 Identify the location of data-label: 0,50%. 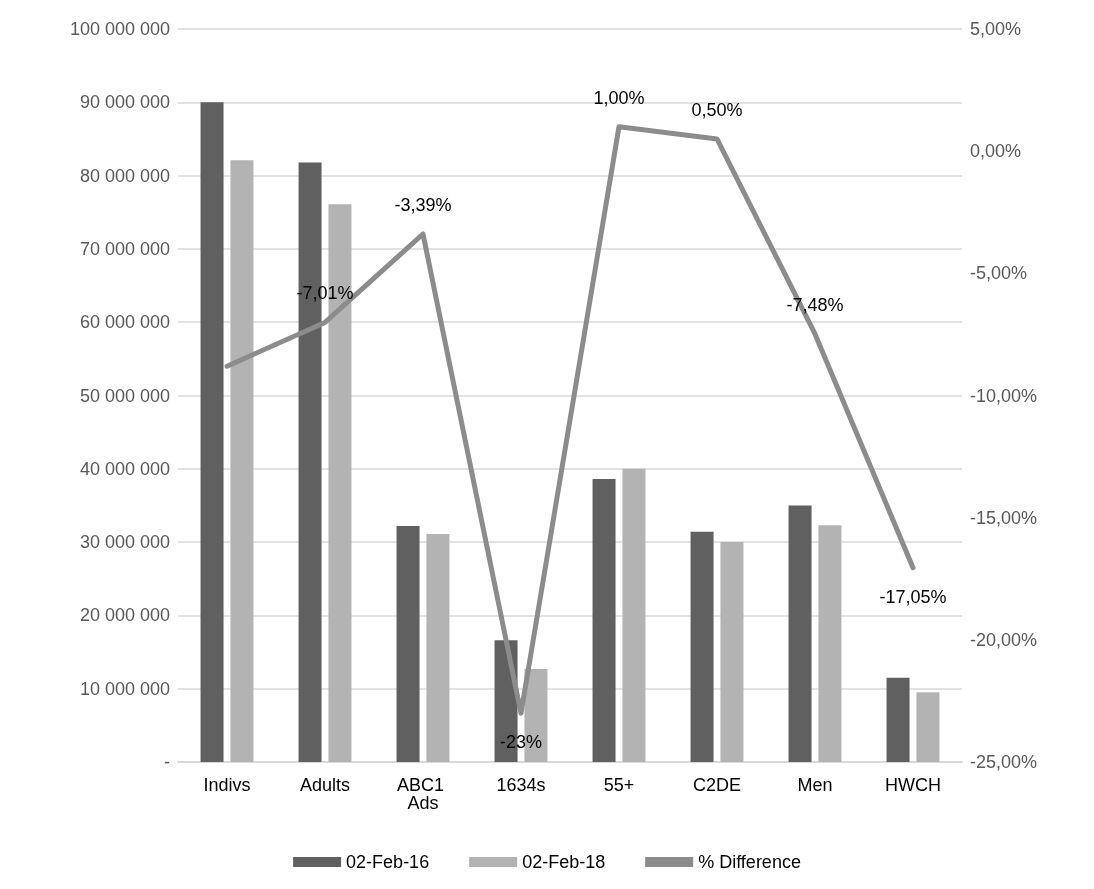
(717, 109).